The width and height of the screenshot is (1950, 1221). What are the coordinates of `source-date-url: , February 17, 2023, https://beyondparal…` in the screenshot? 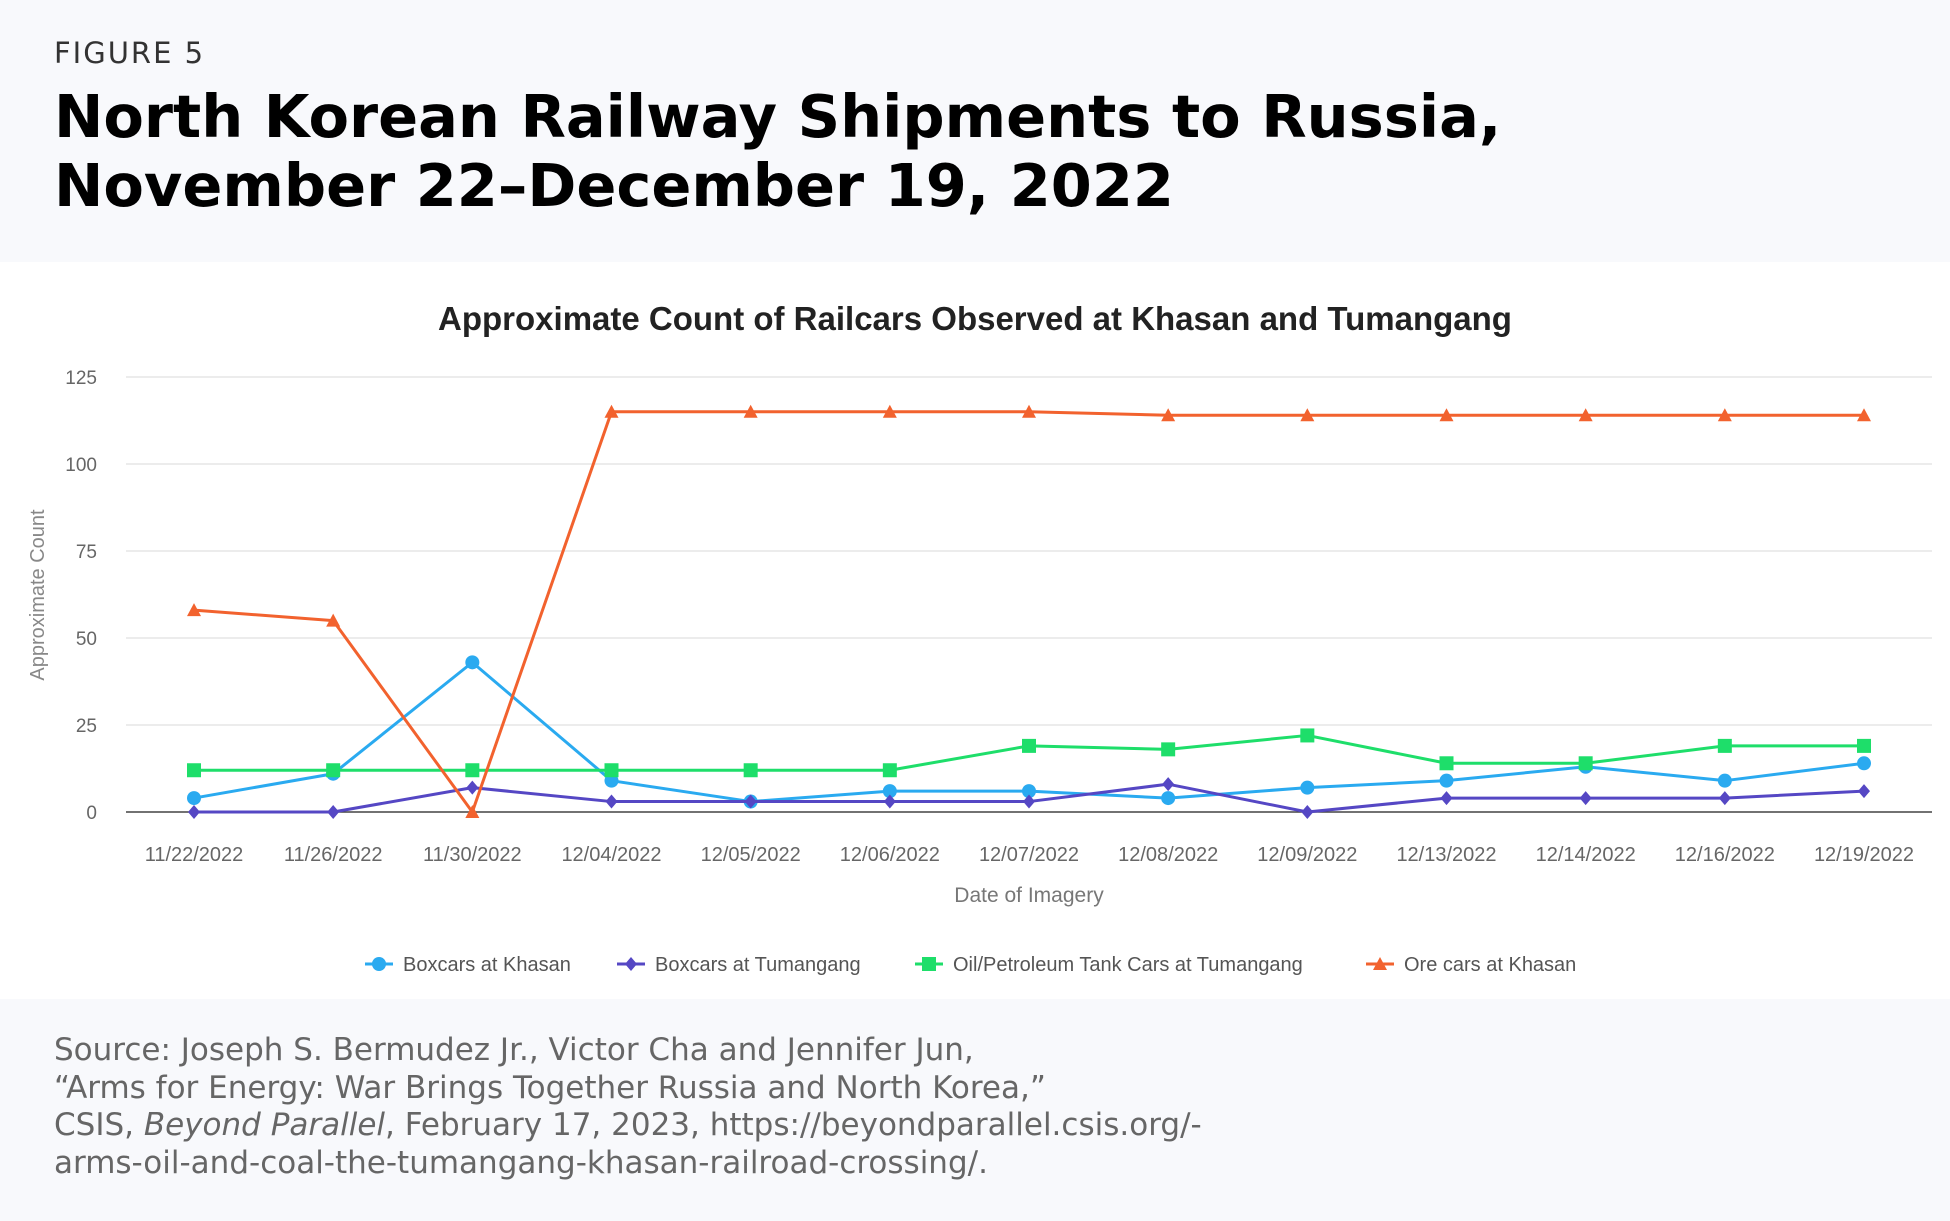 It's located at (793, 1125).